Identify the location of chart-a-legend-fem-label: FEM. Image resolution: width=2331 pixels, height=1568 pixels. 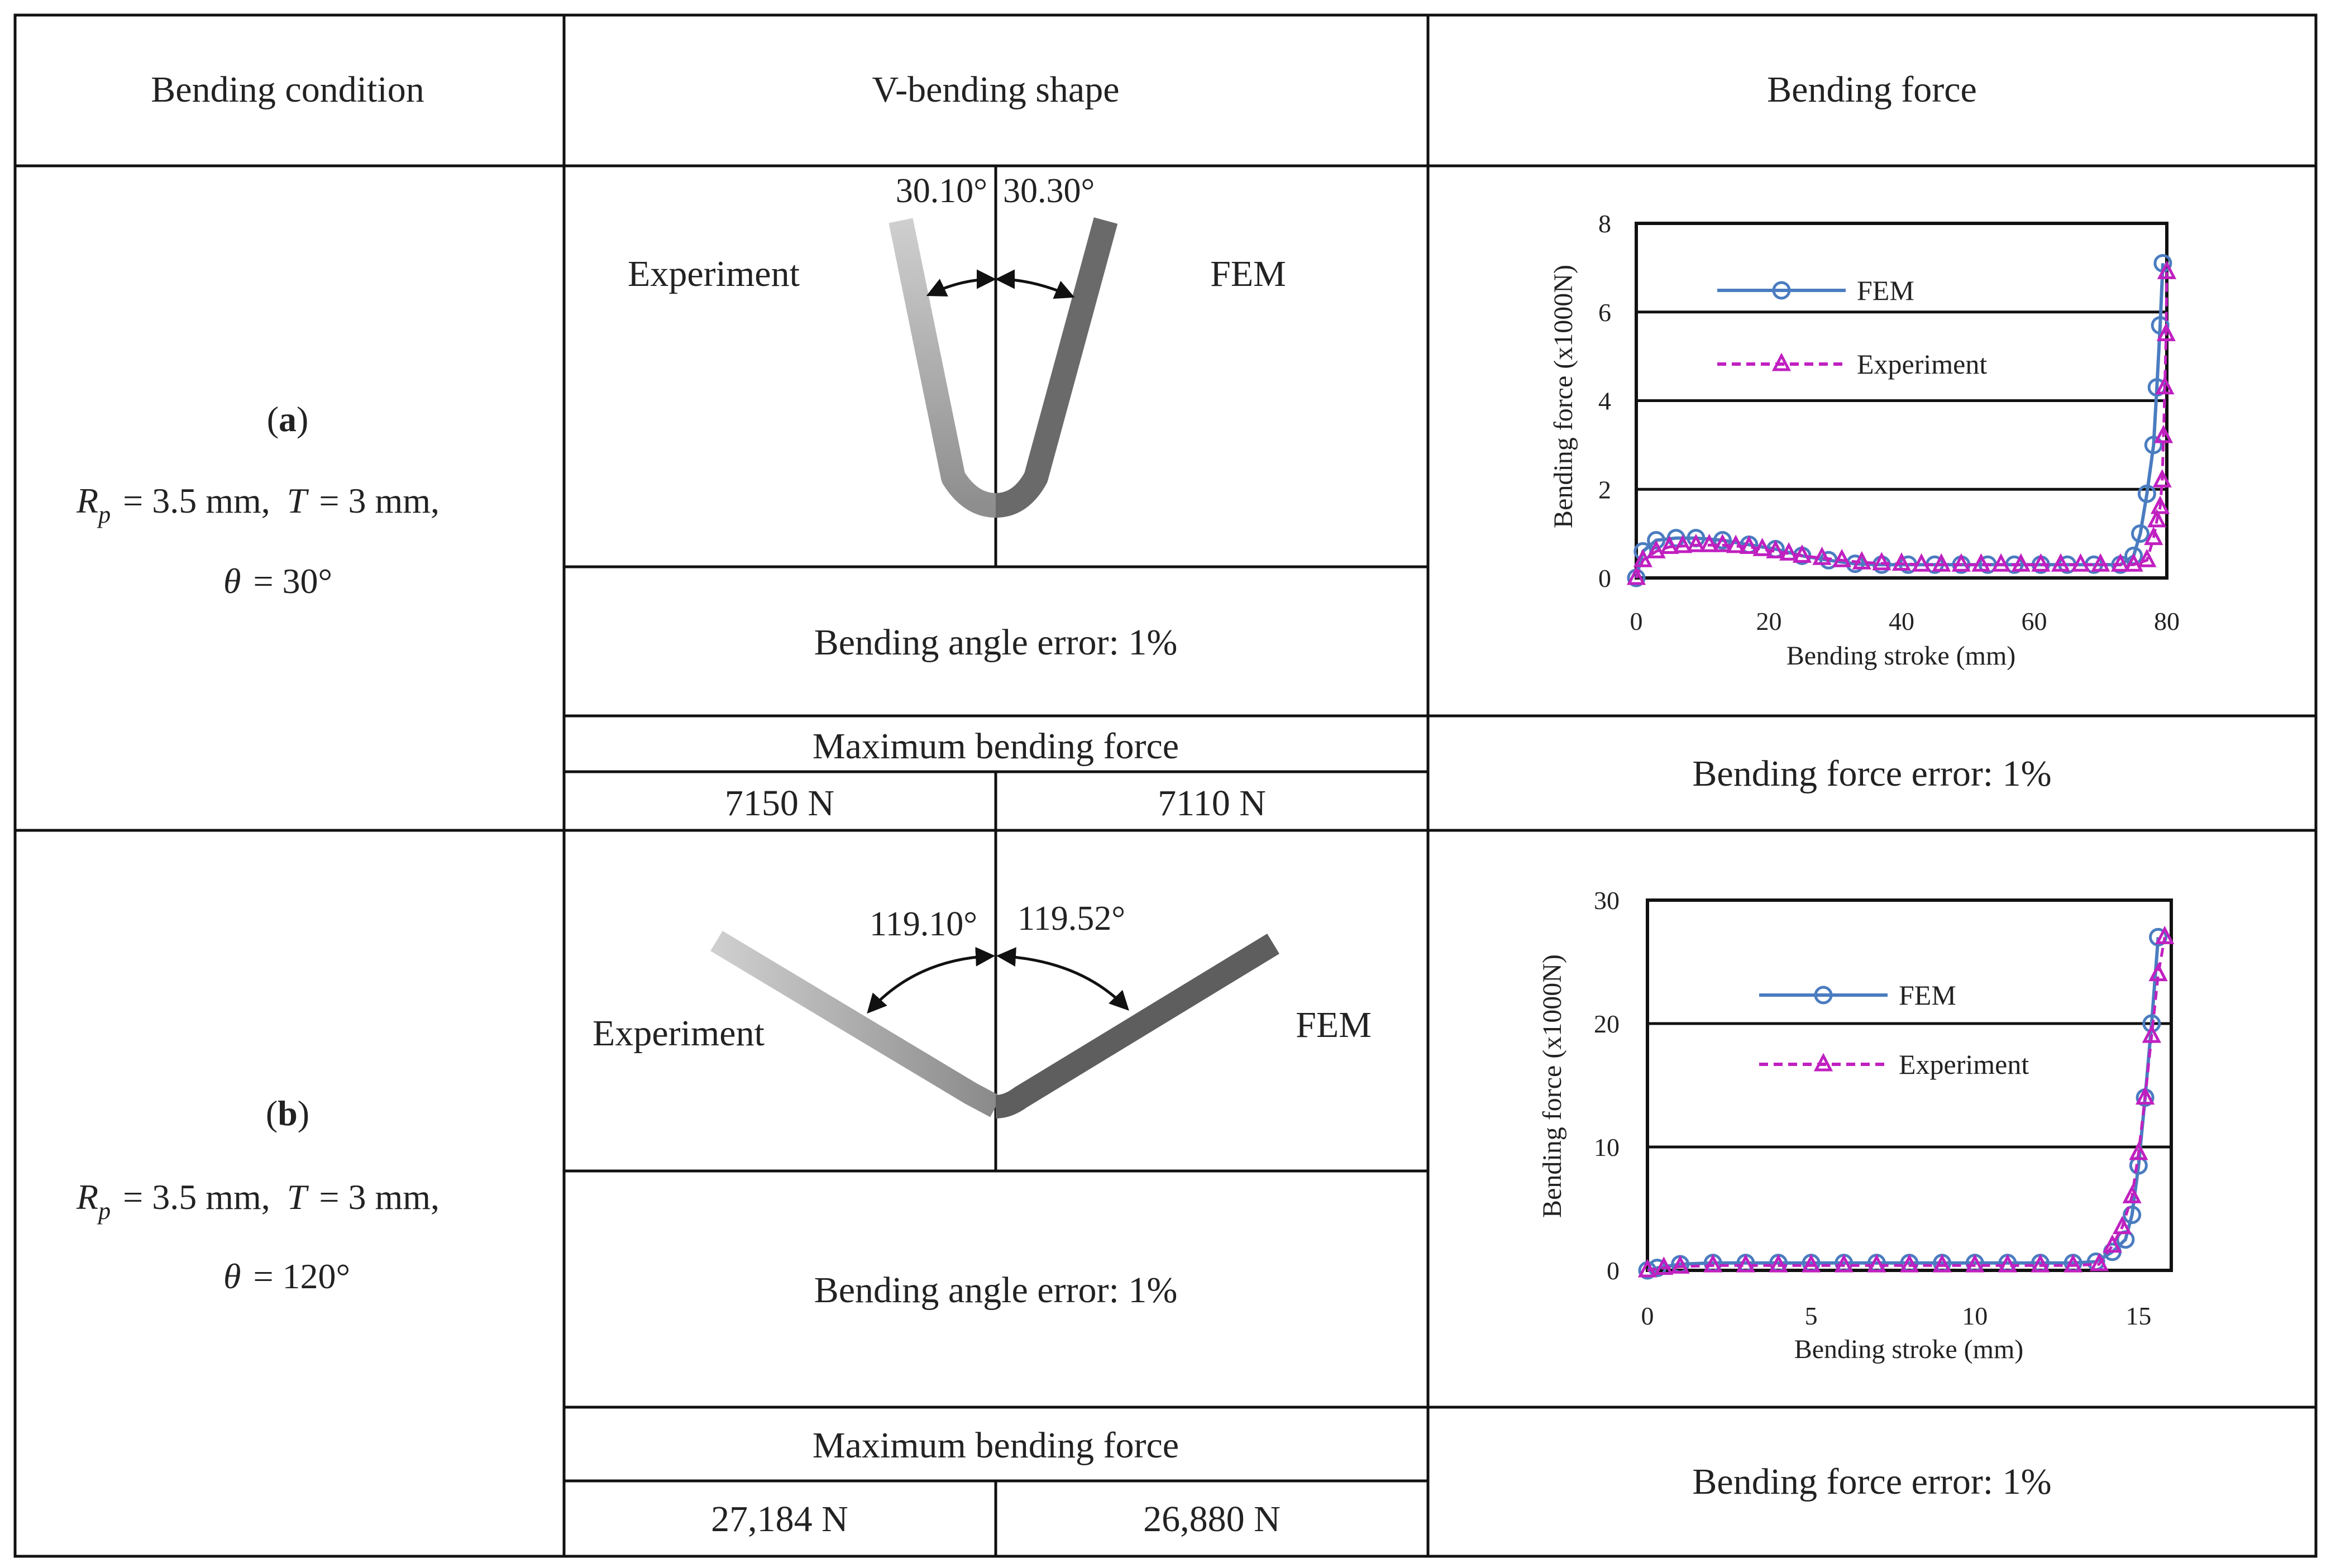
(1886, 290).